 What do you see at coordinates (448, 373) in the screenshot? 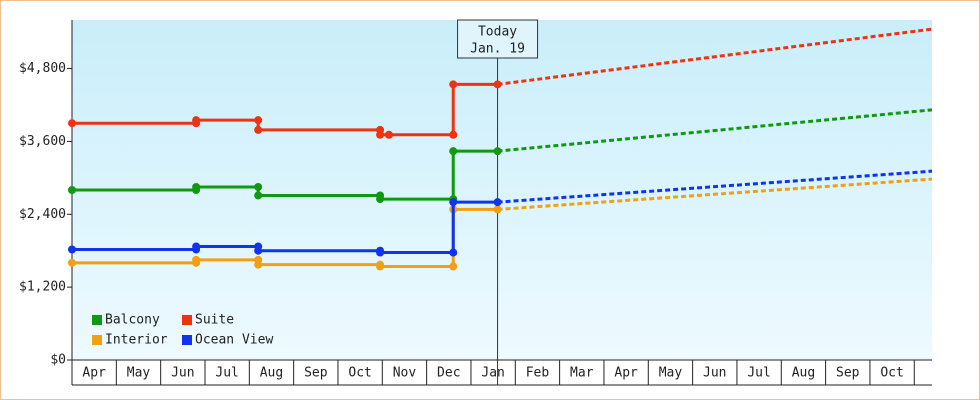
I see `x-tick-label: Dec` at bounding box center [448, 373].